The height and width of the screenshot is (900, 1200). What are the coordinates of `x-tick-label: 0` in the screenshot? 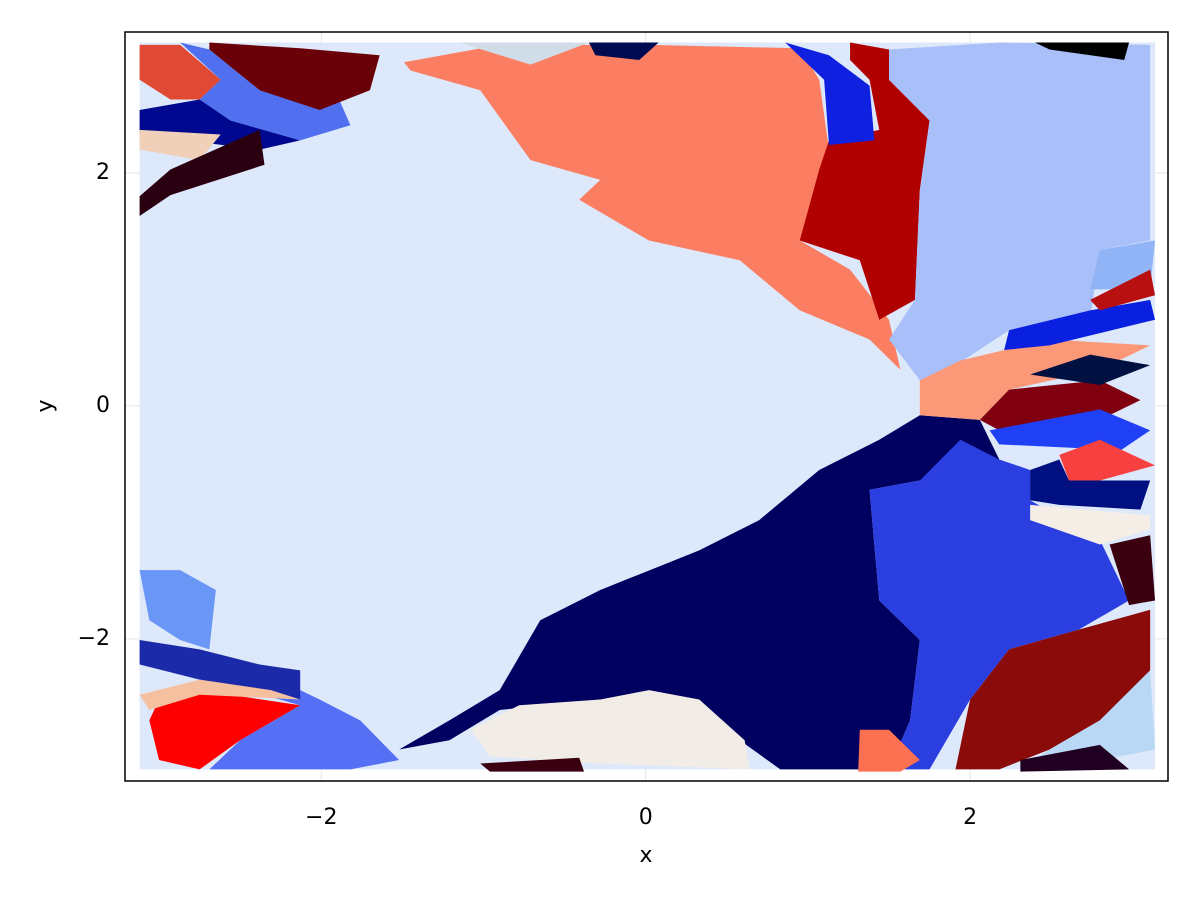 It's located at (646, 817).